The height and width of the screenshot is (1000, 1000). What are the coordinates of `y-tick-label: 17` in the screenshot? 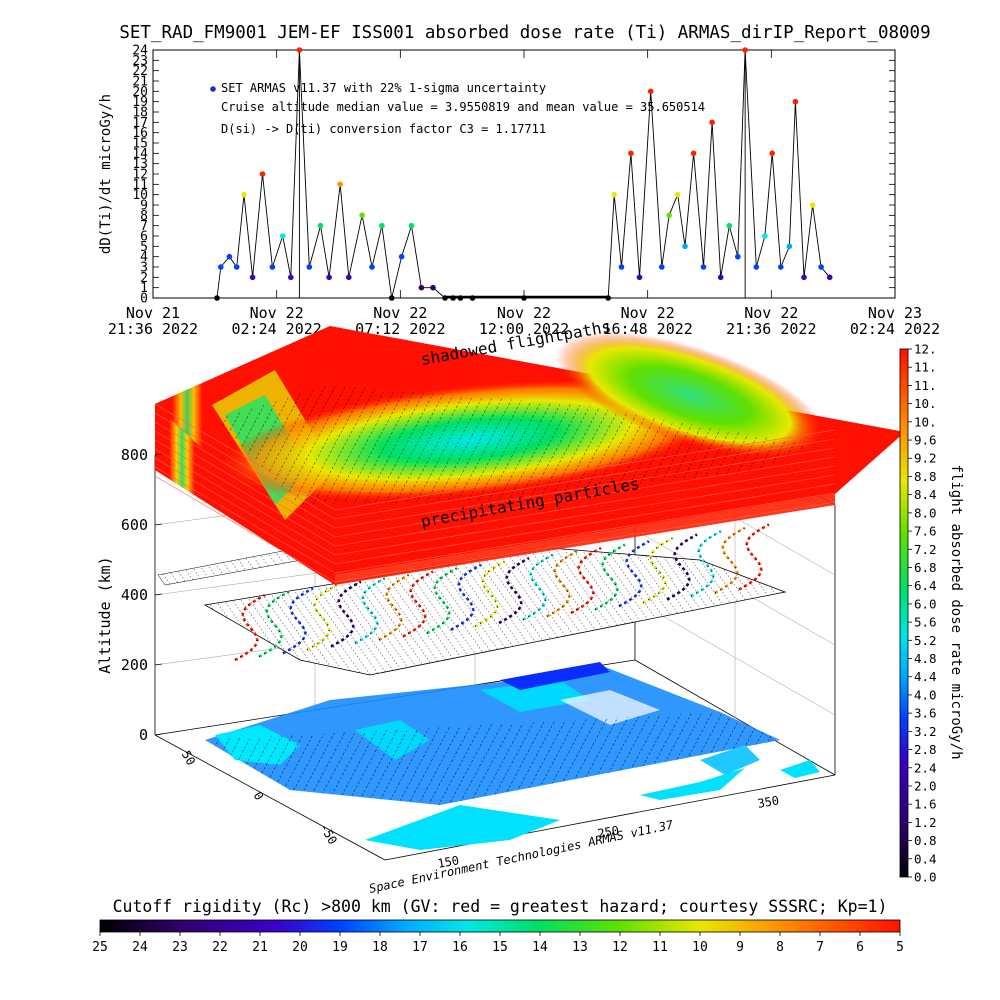 It's located at (140, 123).